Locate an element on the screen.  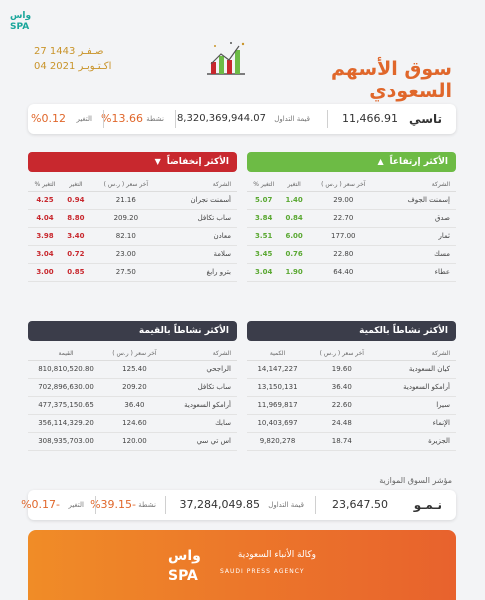
nomu-activity-label: نشطة is located at coordinates (147, 505).